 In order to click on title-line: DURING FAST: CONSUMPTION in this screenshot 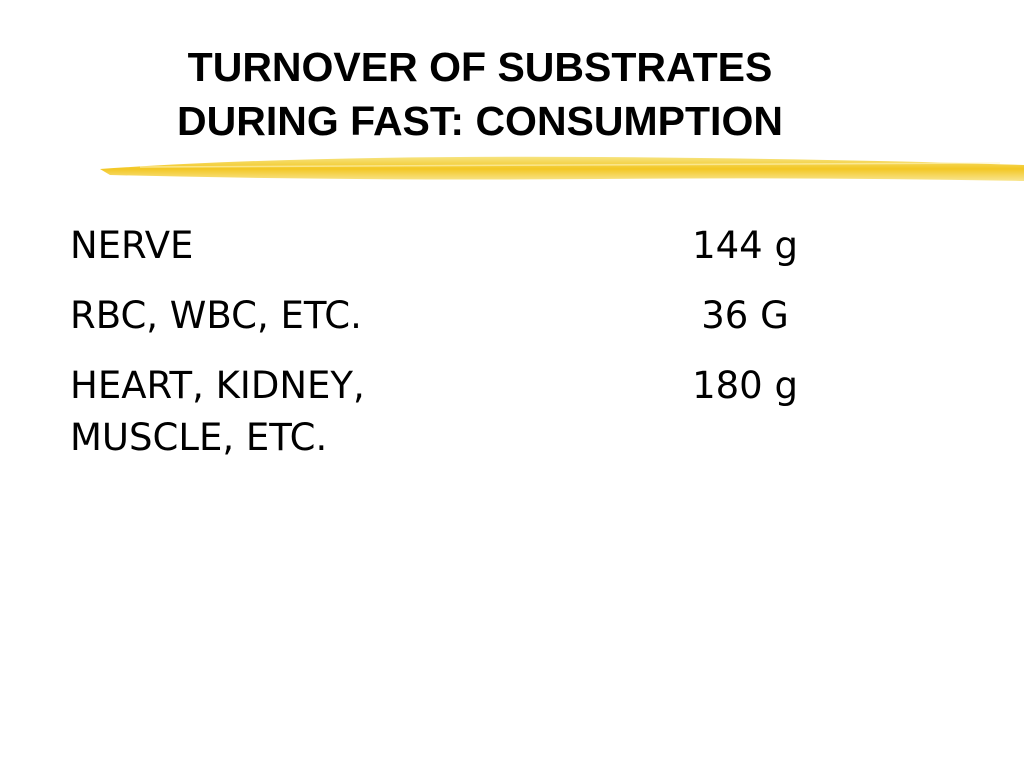, I will do `click(480, 121)`.